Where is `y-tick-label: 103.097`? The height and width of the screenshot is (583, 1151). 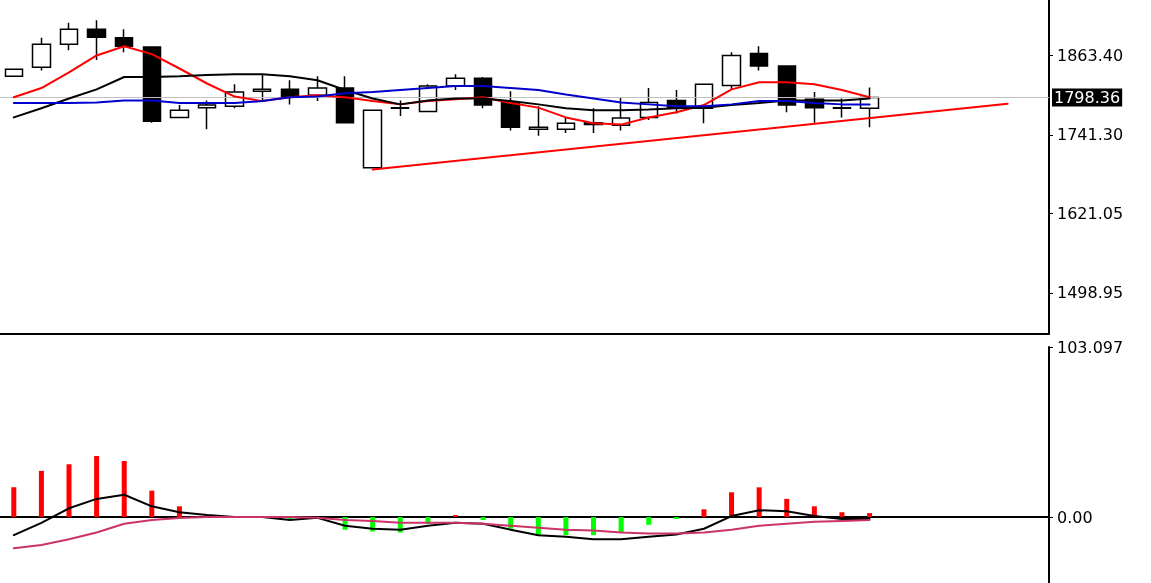
y-tick-label: 103.097 is located at coordinates (1090, 347).